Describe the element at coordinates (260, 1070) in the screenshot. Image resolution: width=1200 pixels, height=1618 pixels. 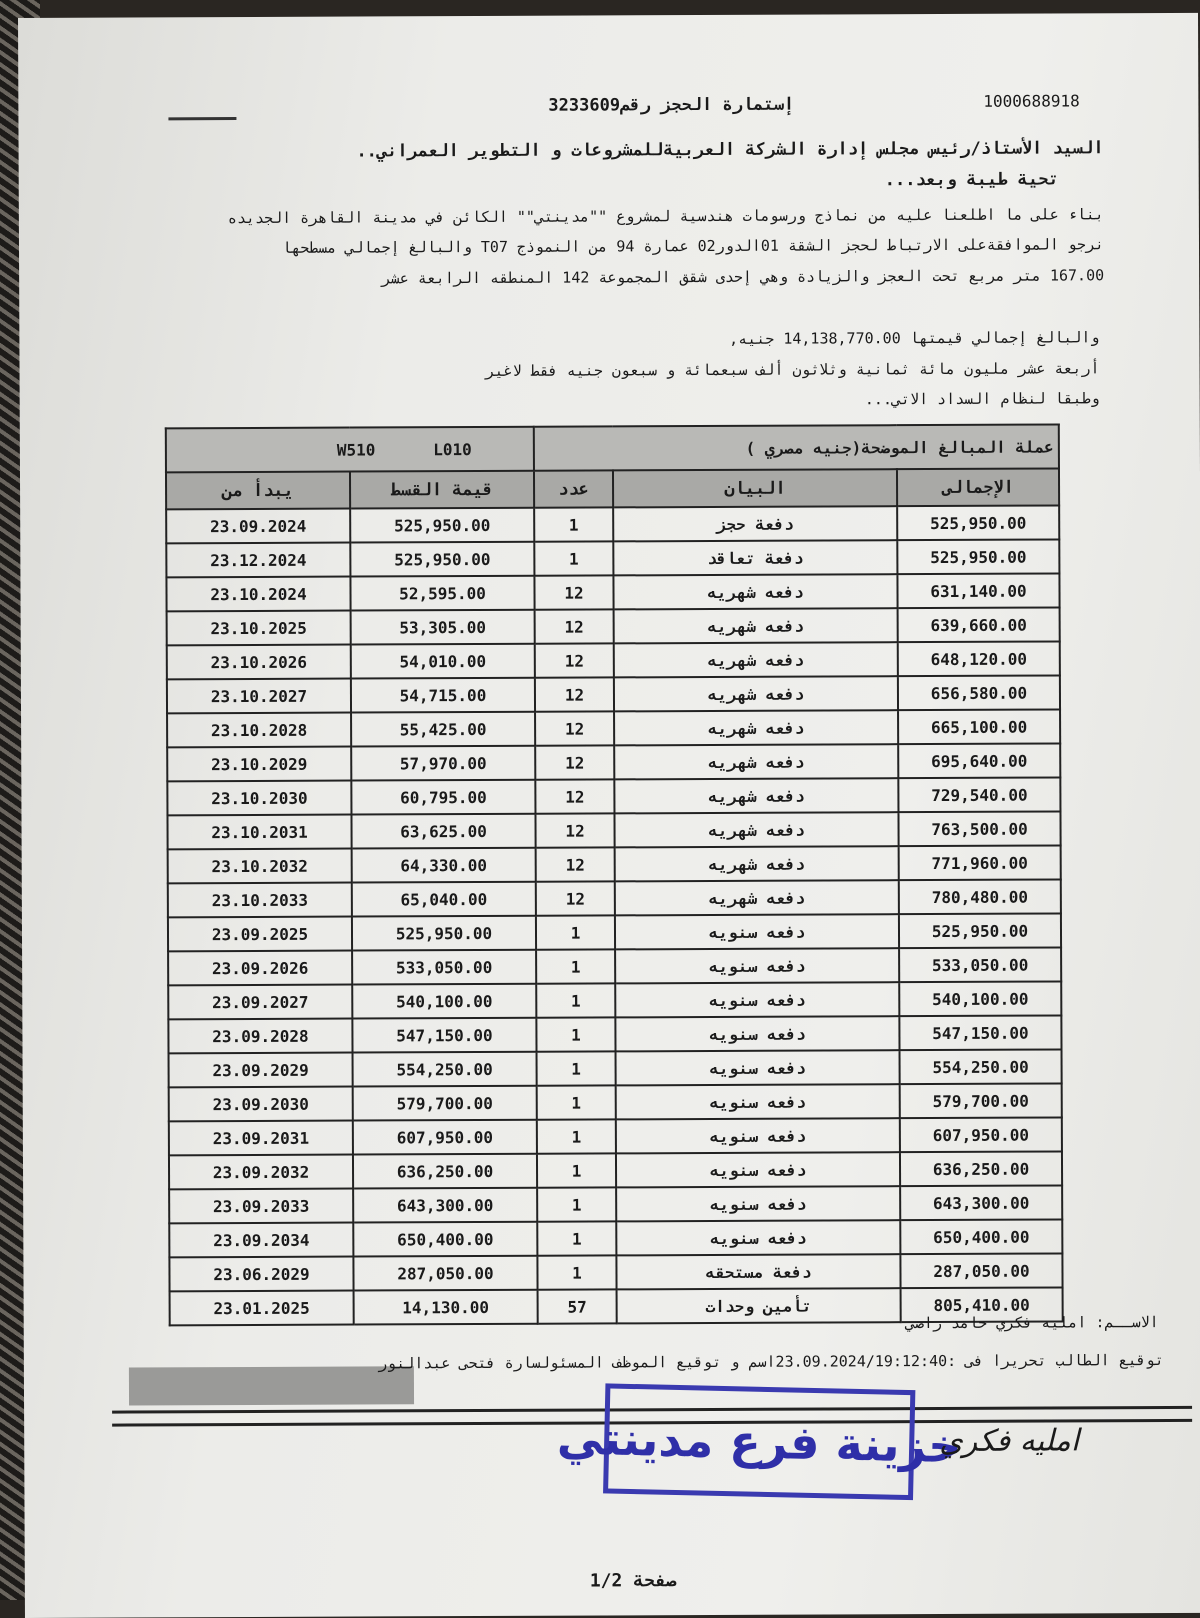
I see `cell-start: 23.09.2029` at that location.